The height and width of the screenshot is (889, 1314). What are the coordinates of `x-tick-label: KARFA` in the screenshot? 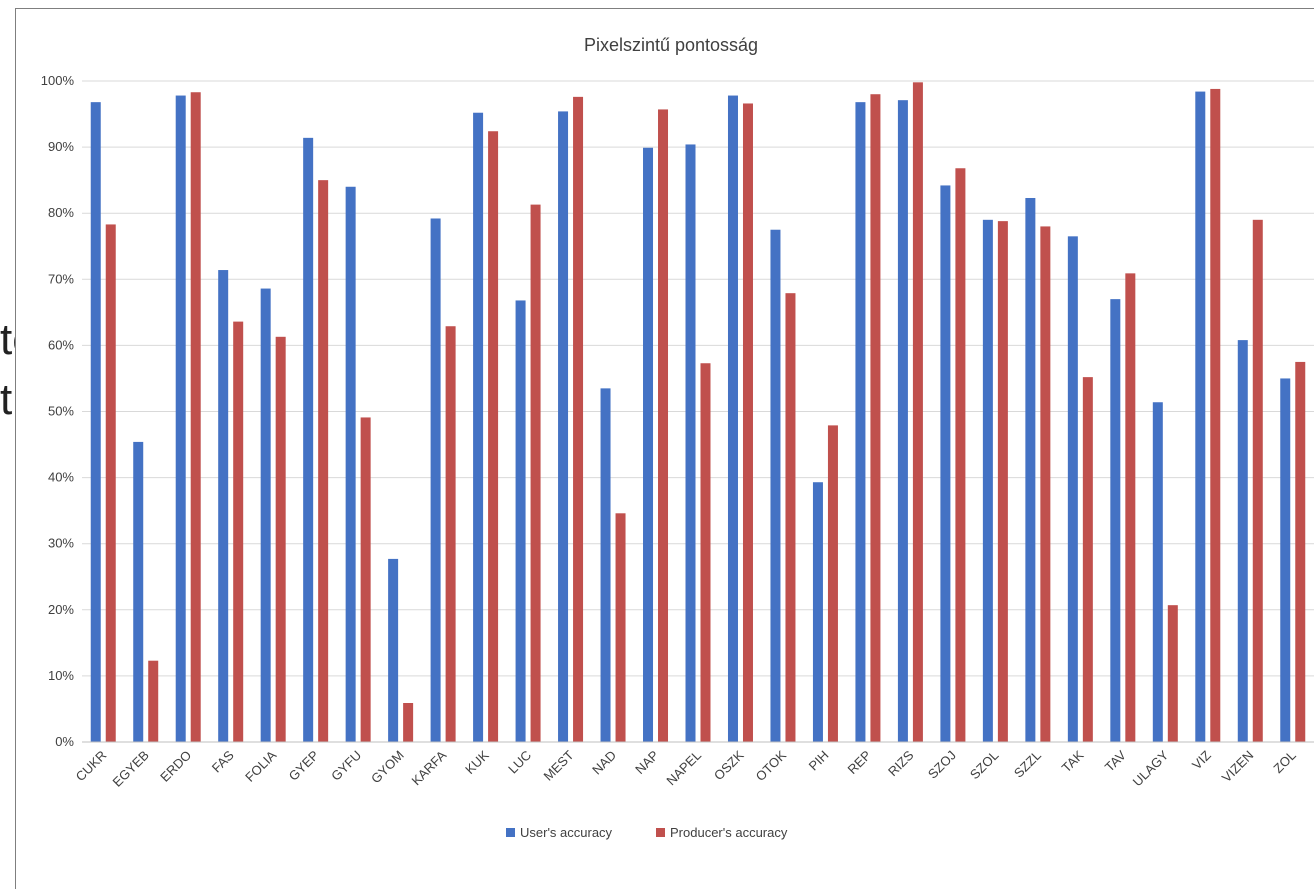 It's located at (428, 767).